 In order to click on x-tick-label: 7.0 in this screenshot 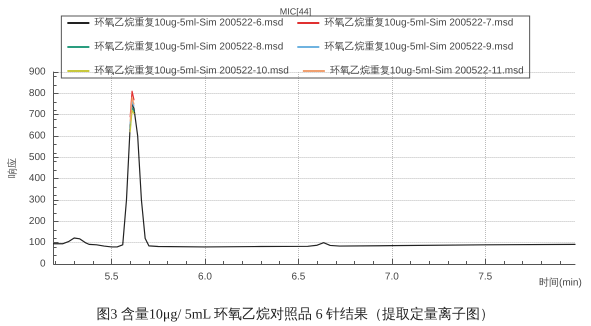, I will do `click(392, 277)`.